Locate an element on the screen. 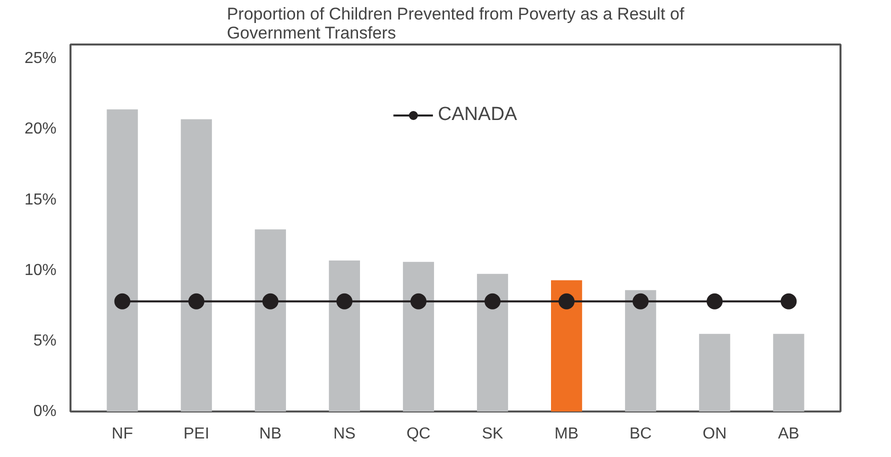 Image resolution: width=891 pixels, height=457 pixels. y-tick-label: 20% is located at coordinates (40, 129).